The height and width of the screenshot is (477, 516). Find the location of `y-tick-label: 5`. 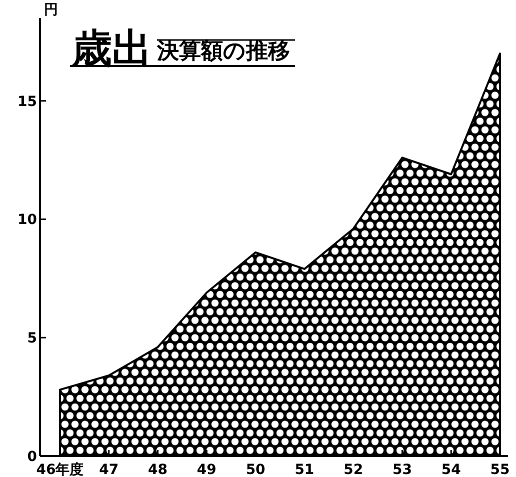

y-tick-label: 5 is located at coordinates (32, 338).